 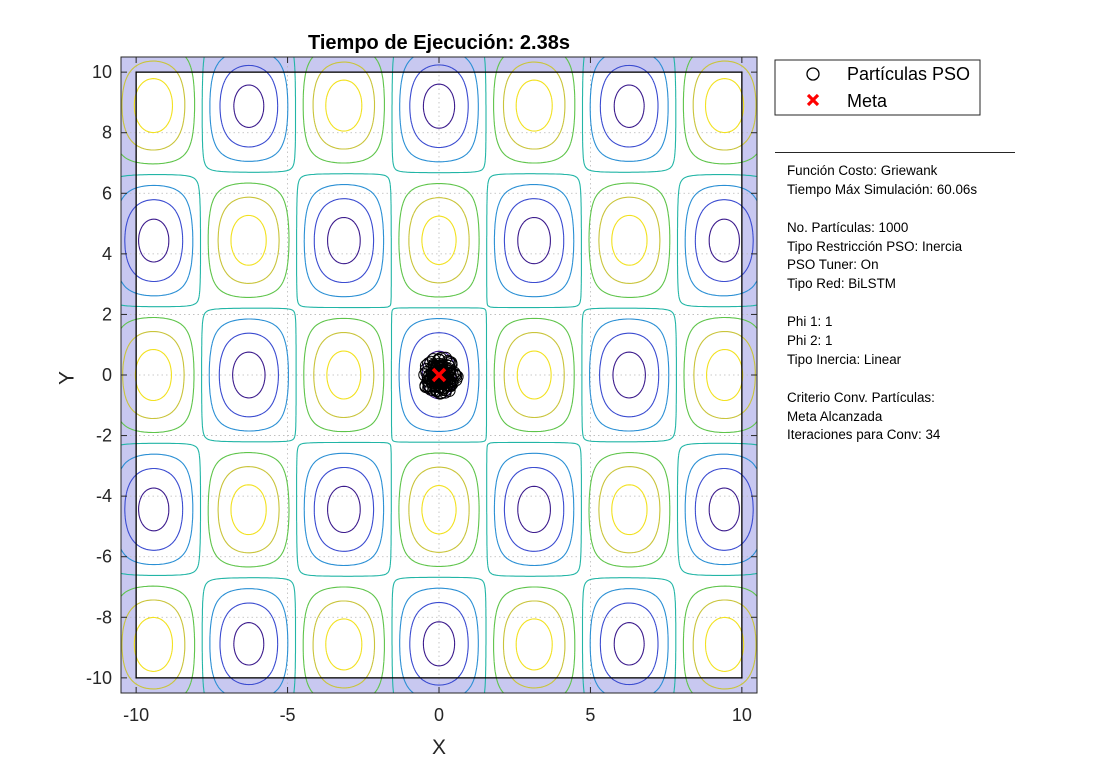 What do you see at coordinates (908, 74) in the screenshot?
I see `legend-label-particles: Partículas PSO` at bounding box center [908, 74].